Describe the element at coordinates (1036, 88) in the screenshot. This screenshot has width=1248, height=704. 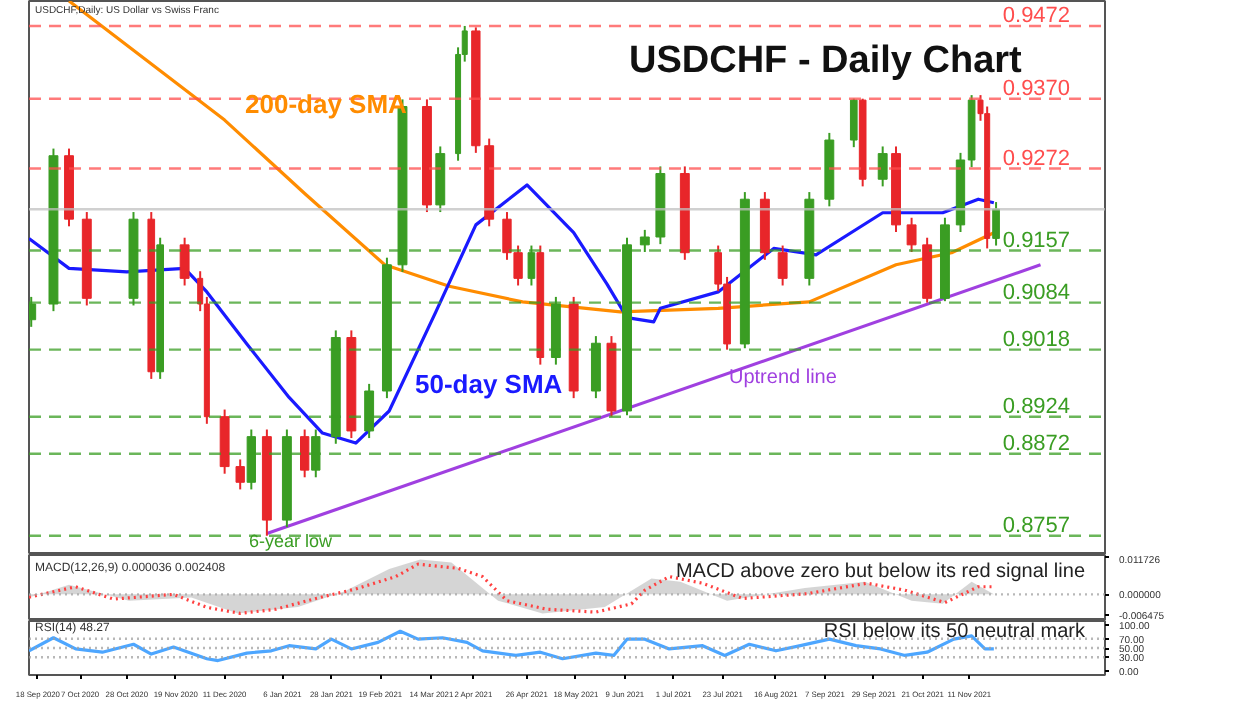
I see `ref-line-label: 0.9370` at that location.